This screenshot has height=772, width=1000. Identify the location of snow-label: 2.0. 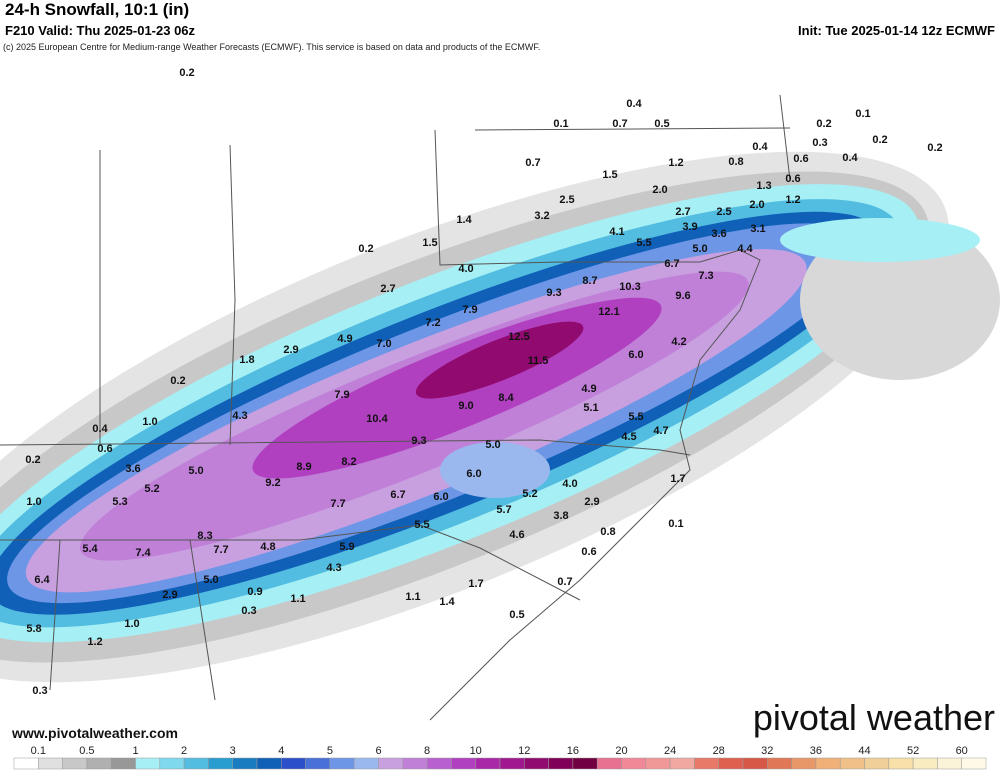
(756, 205).